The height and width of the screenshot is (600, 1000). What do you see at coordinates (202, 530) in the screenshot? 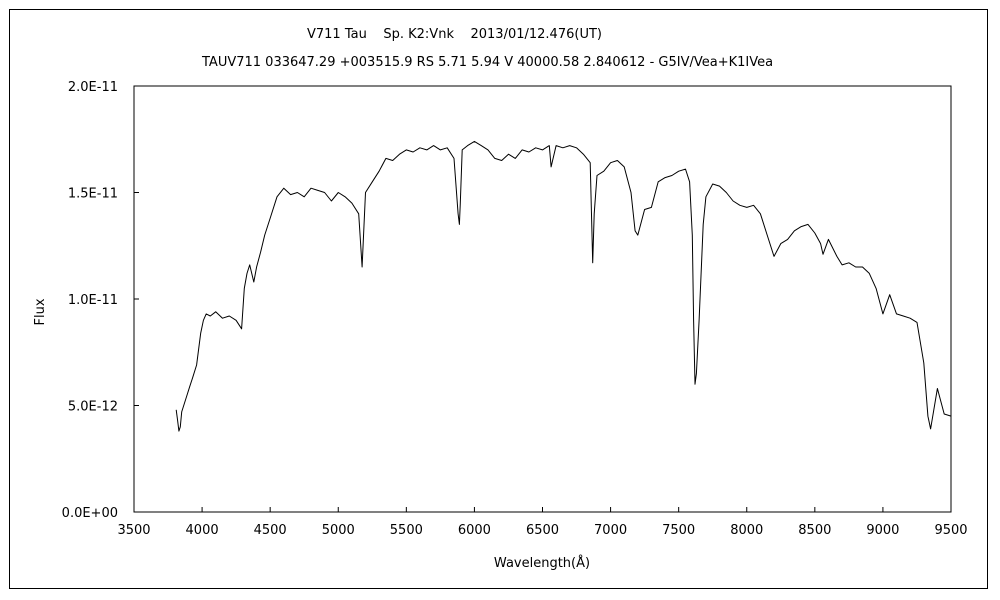
I see `x-tick-label: 4000` at bounding box center [202, 530].